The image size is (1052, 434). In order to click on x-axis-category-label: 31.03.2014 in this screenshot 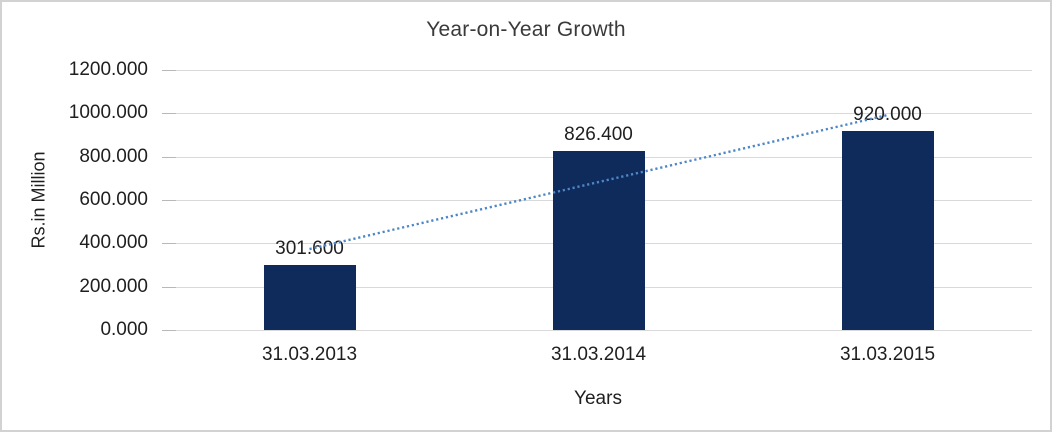, I will do `click(598, 354)`.